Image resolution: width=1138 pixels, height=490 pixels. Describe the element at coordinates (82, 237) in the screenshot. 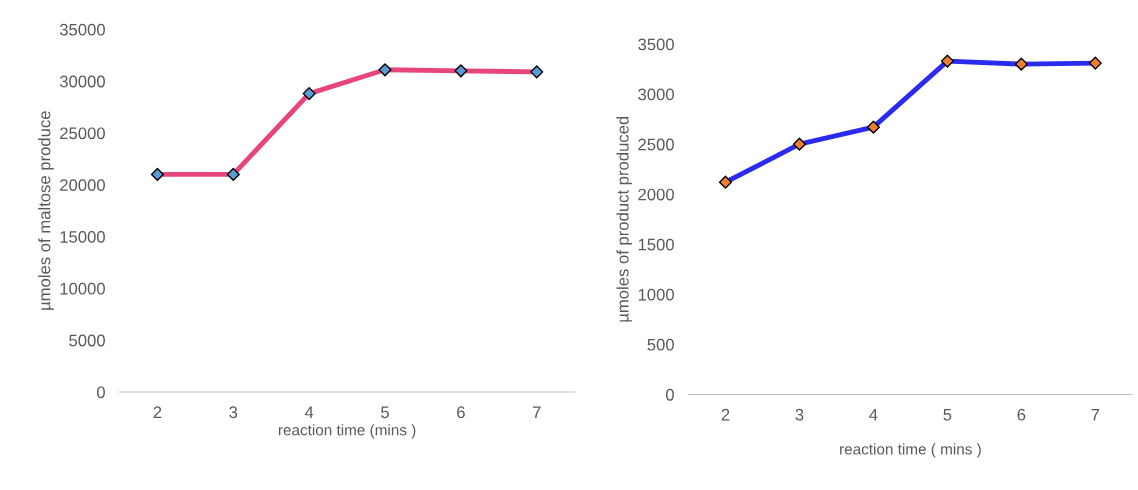

I see `y-tick-label: 15000` at that location.